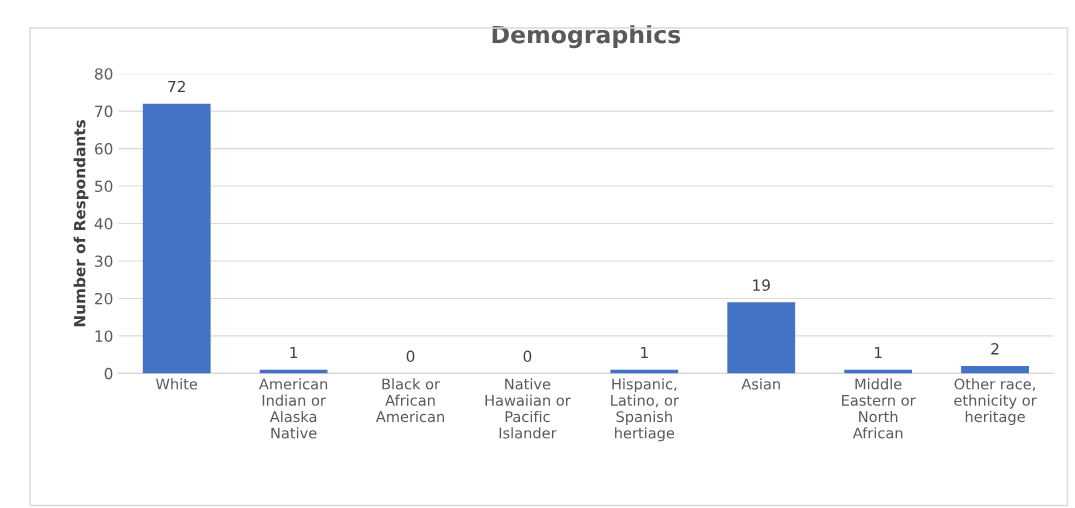 The height and width of the screenshot is (508, 1075). Describe the element at coordinates (176, 384) in the screenshot. I see `x-tick-label: White` at that location.